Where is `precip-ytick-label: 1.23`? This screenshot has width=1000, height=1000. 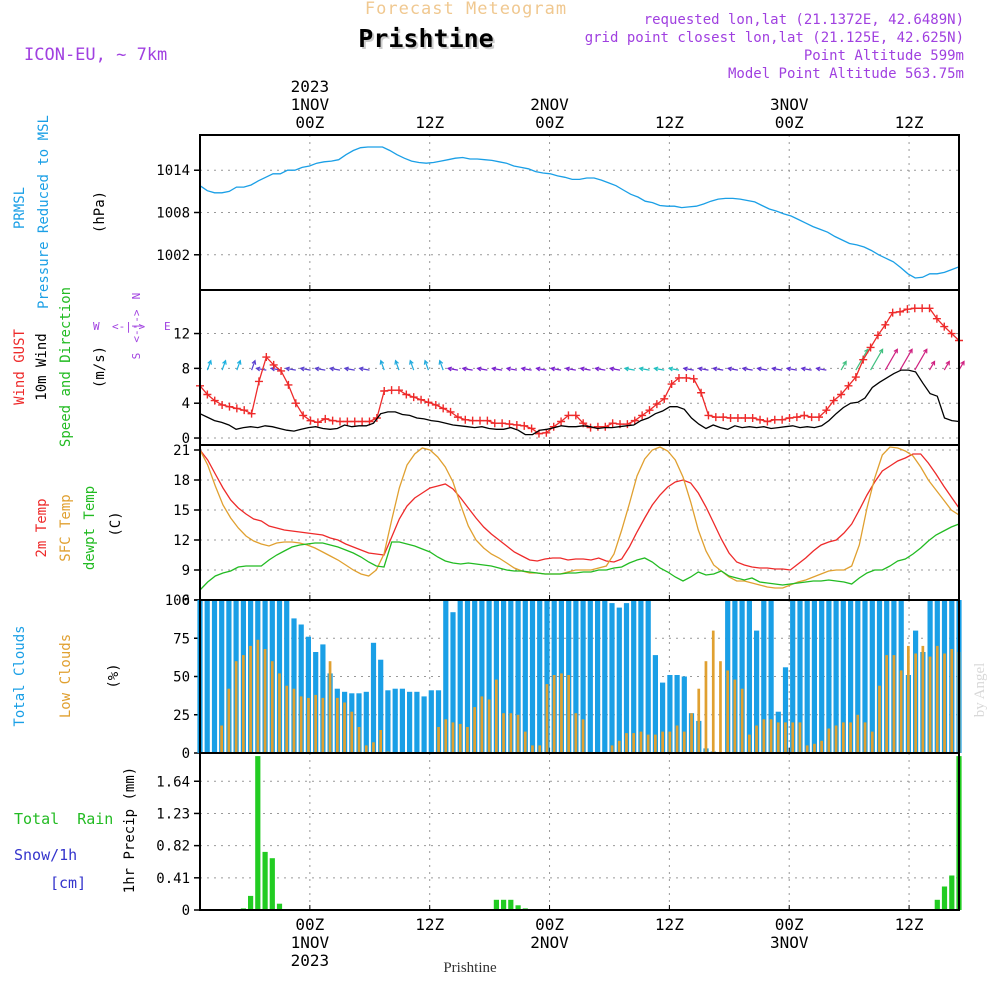
precip-ytick-label: 1.23 is located at coordinates (173, 814).